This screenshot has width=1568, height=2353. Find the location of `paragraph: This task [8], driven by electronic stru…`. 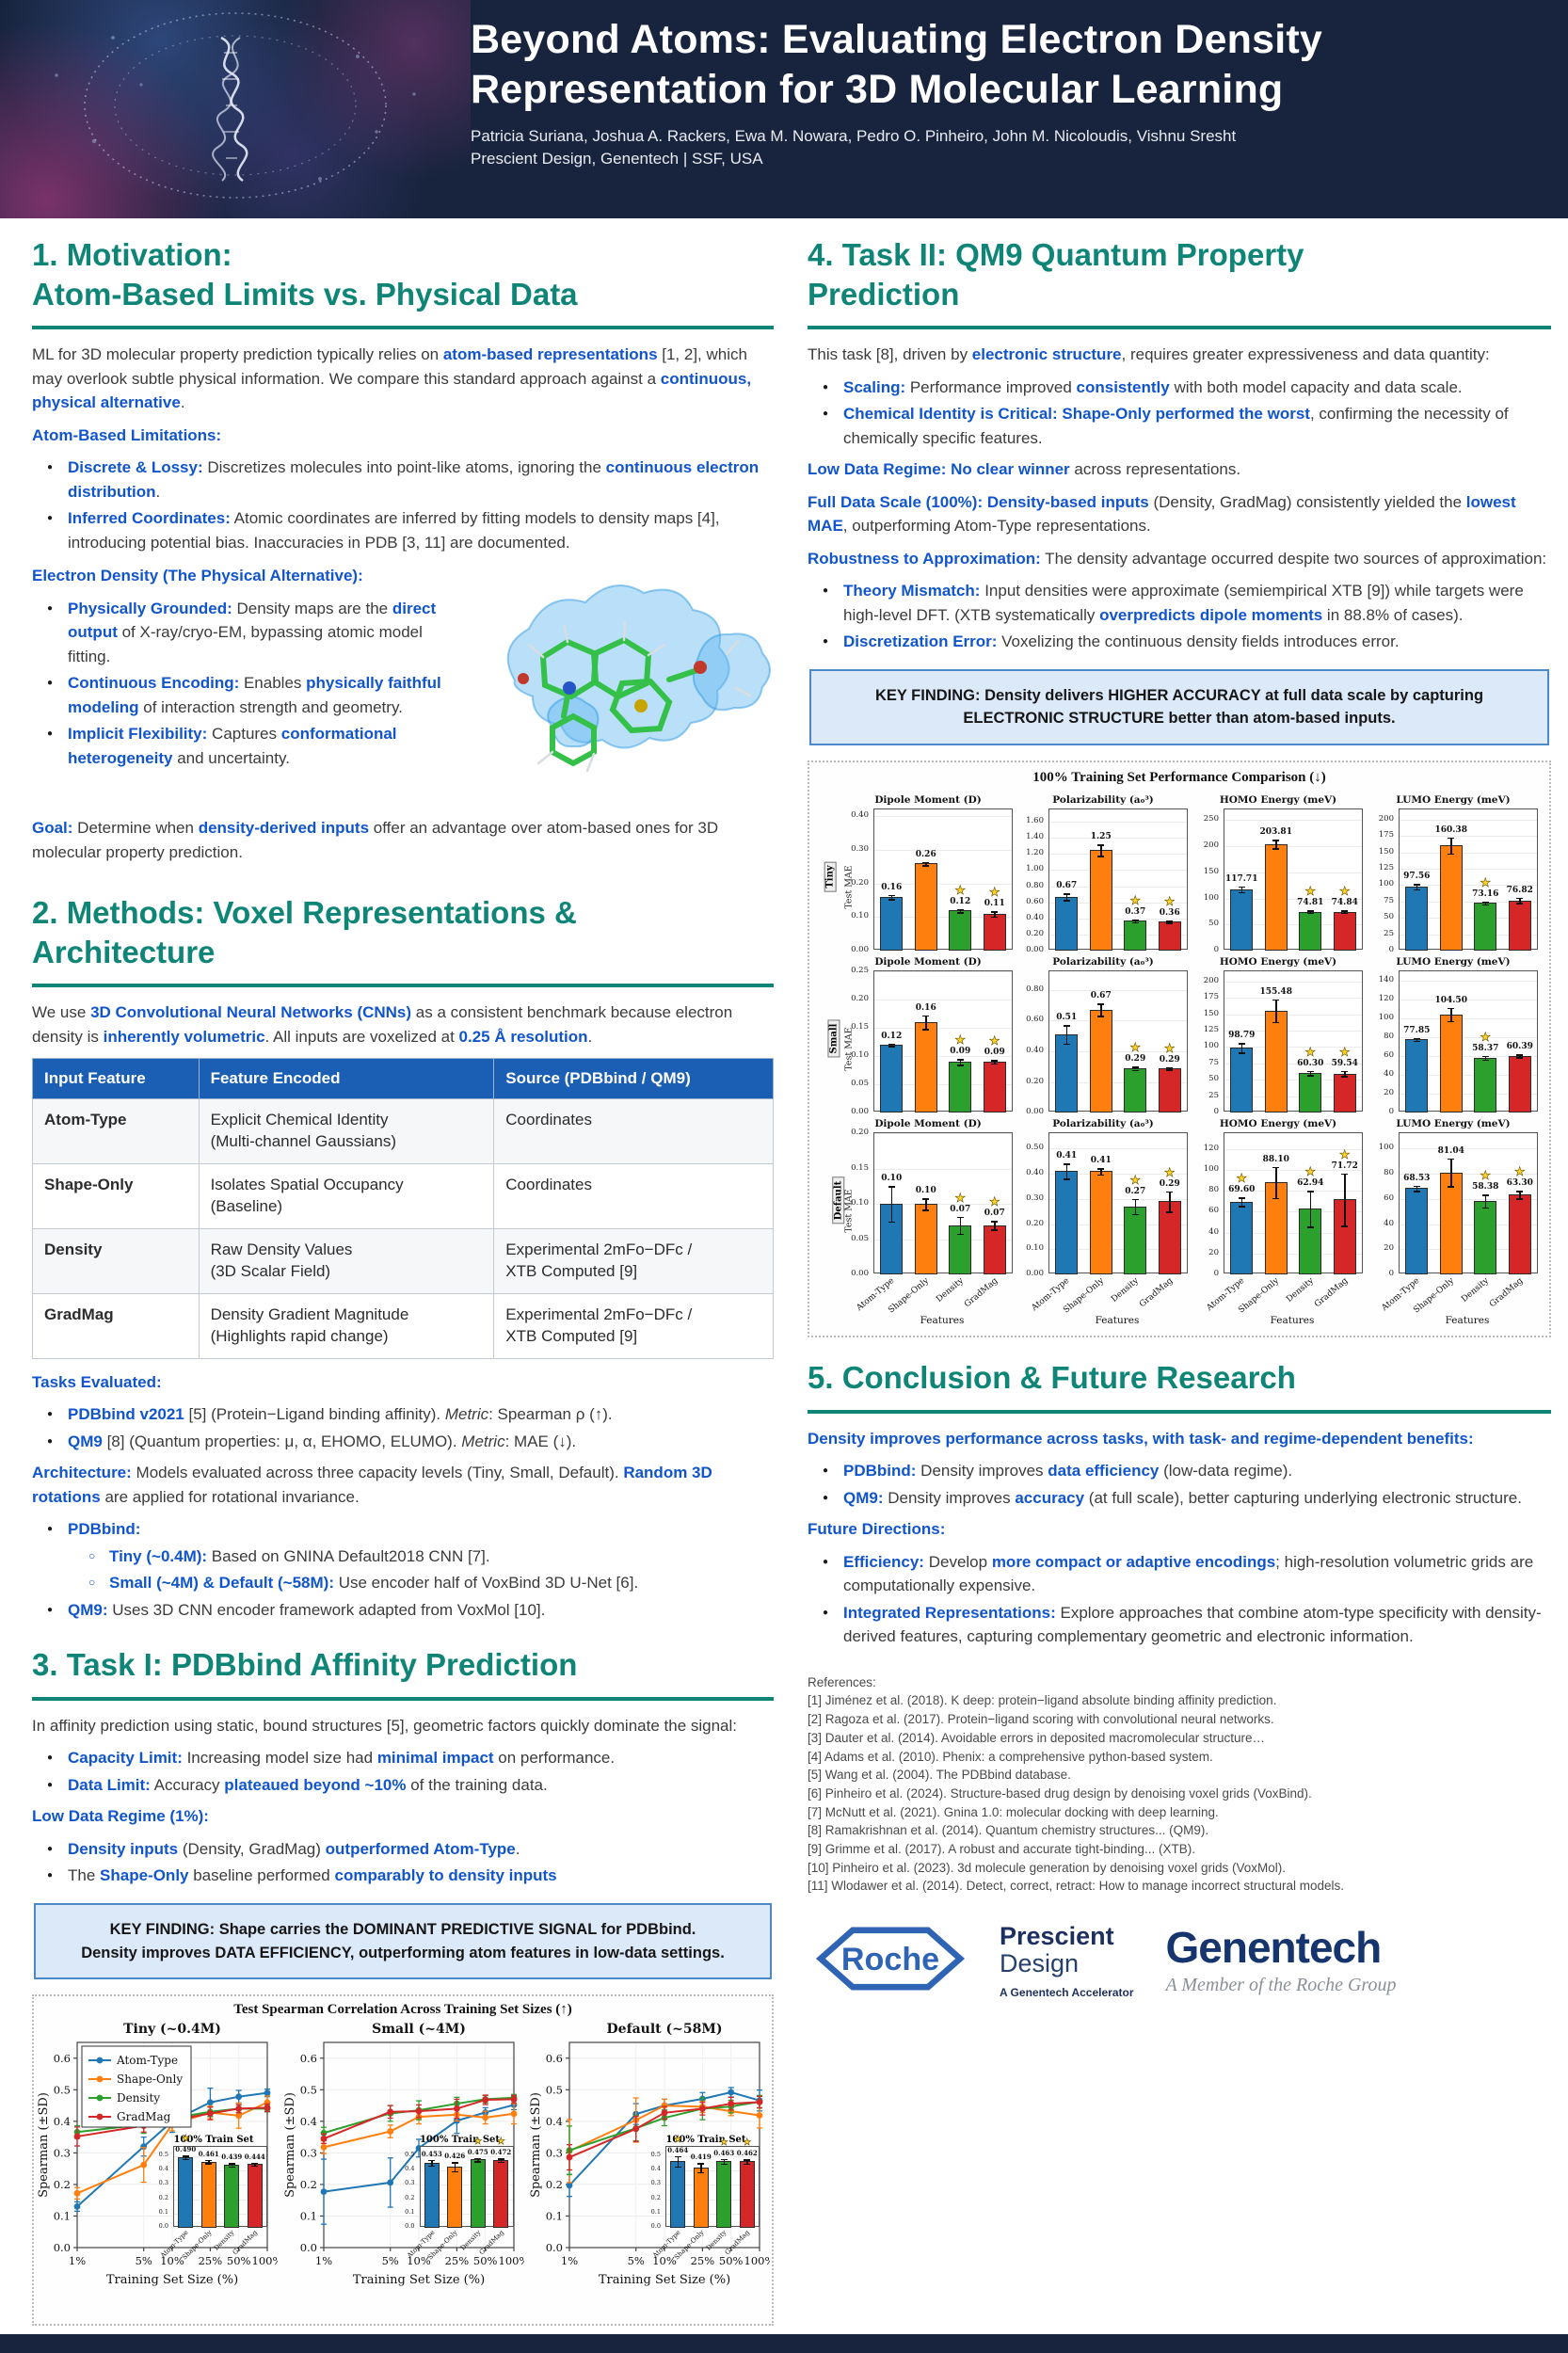

paragraph: This task [8], driven by electronic stru… is located at coordinates (1179, 355).